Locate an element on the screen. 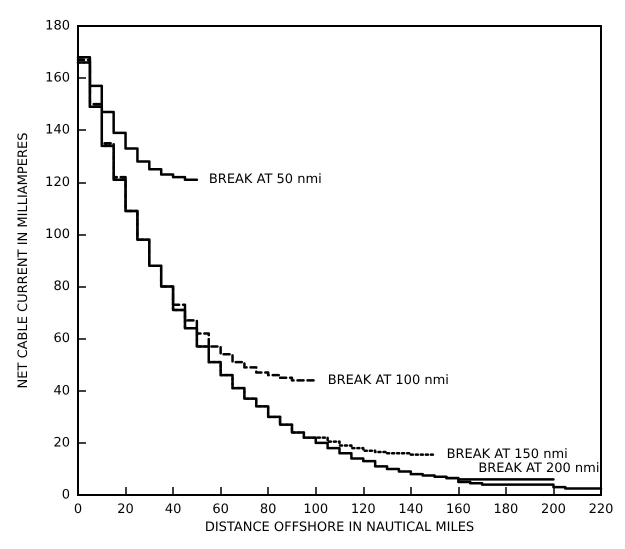 This screenshot has width=625, height=549. x-tick-label: 140 is located at coordinates (411, 509).